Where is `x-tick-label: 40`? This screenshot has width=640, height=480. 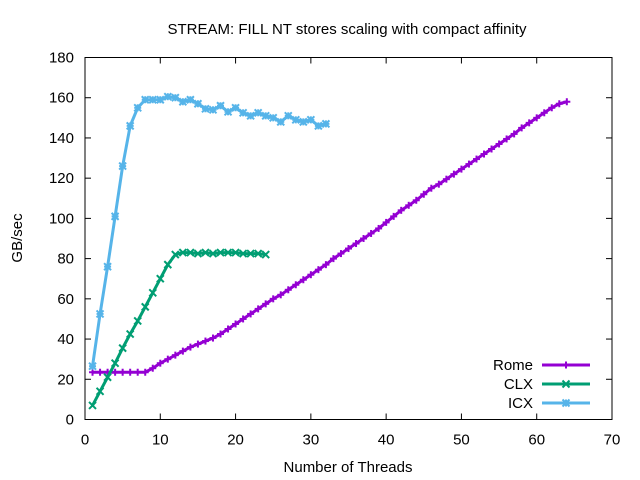
x-tick-label: 40 is located at coordinates (386, 440).